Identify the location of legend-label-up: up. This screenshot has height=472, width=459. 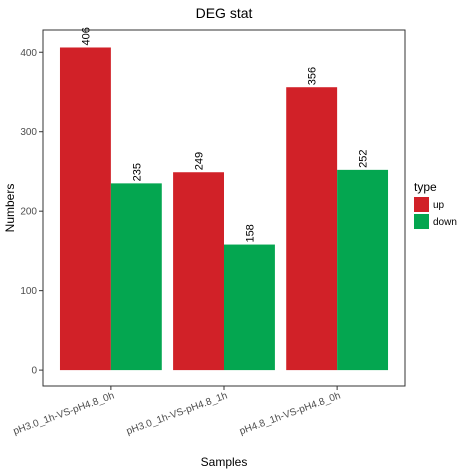
(439, 205).